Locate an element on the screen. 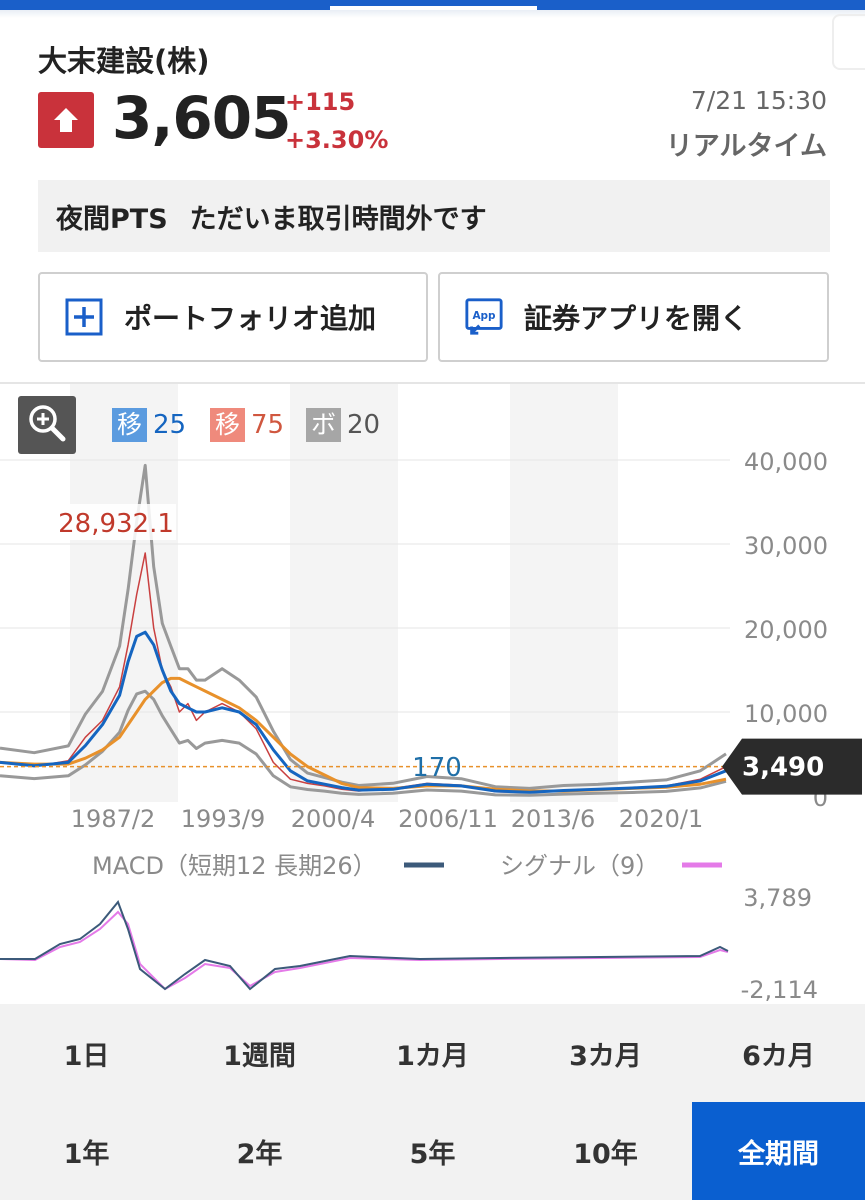  legend-bb: ボ 20 is located at coordinates (343, 425).